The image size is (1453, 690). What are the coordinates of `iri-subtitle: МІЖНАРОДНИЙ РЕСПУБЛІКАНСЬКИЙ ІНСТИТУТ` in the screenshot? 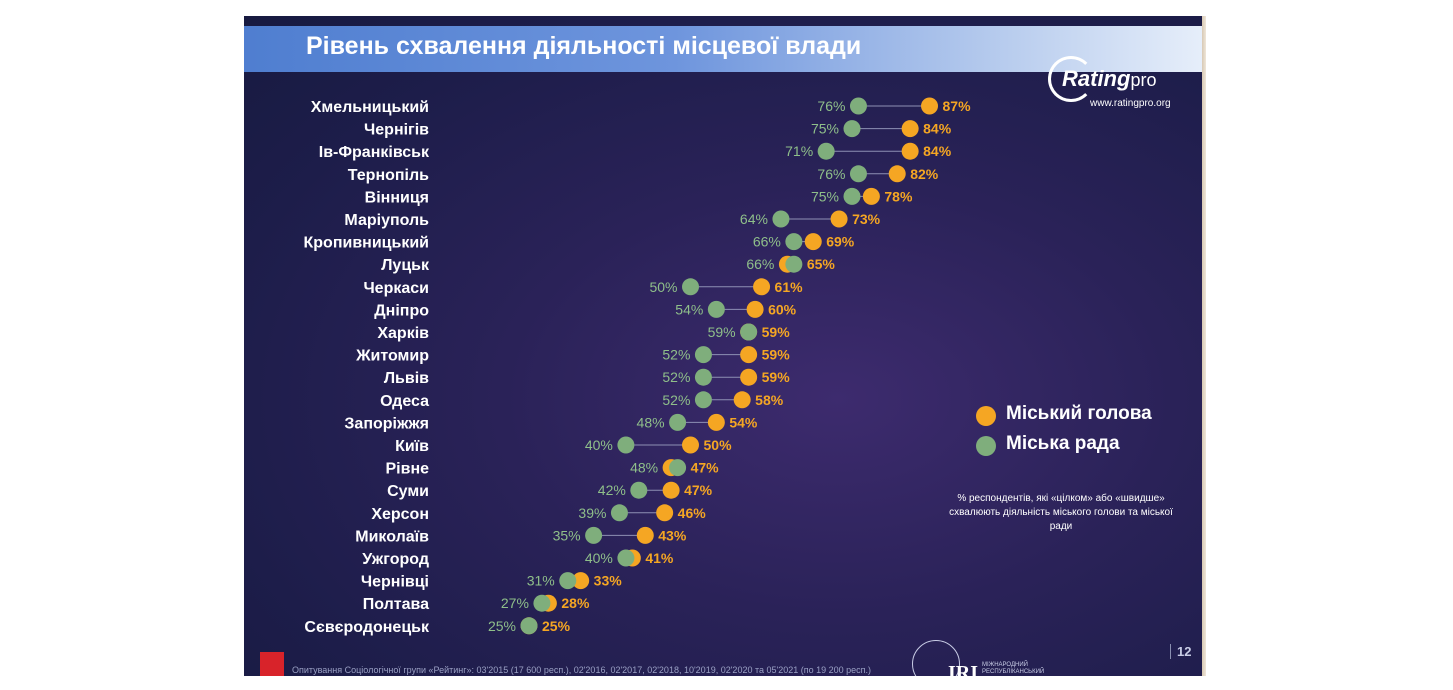 It's located at (1013, 668).